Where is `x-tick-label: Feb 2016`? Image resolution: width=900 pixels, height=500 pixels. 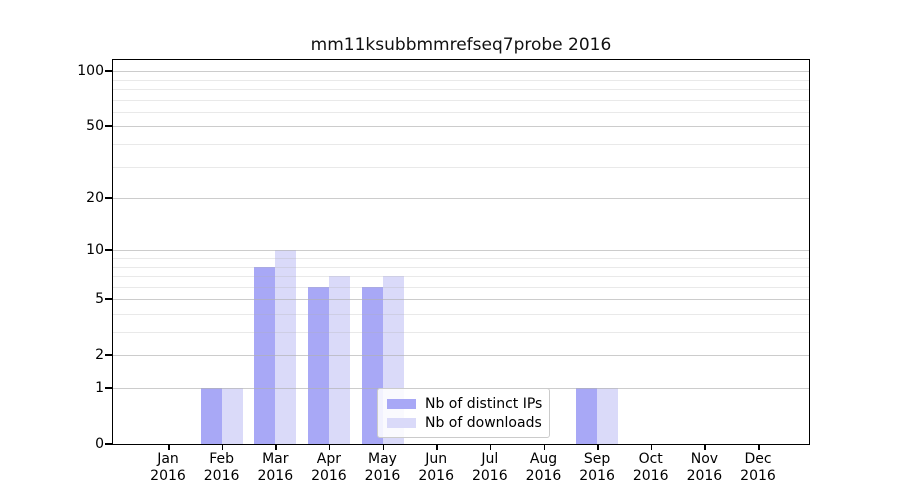 x-tick-label: Feb 2016 is located at coordinates (222, 468).